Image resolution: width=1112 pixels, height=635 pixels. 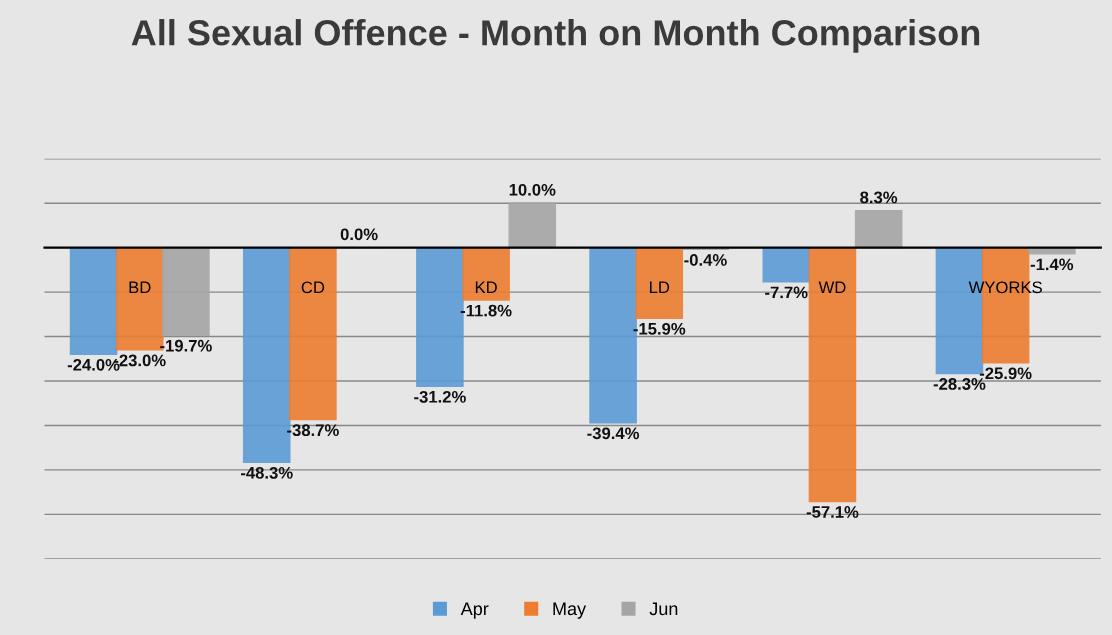 I want to click on legend-label: May, so click(x=570, y=610).